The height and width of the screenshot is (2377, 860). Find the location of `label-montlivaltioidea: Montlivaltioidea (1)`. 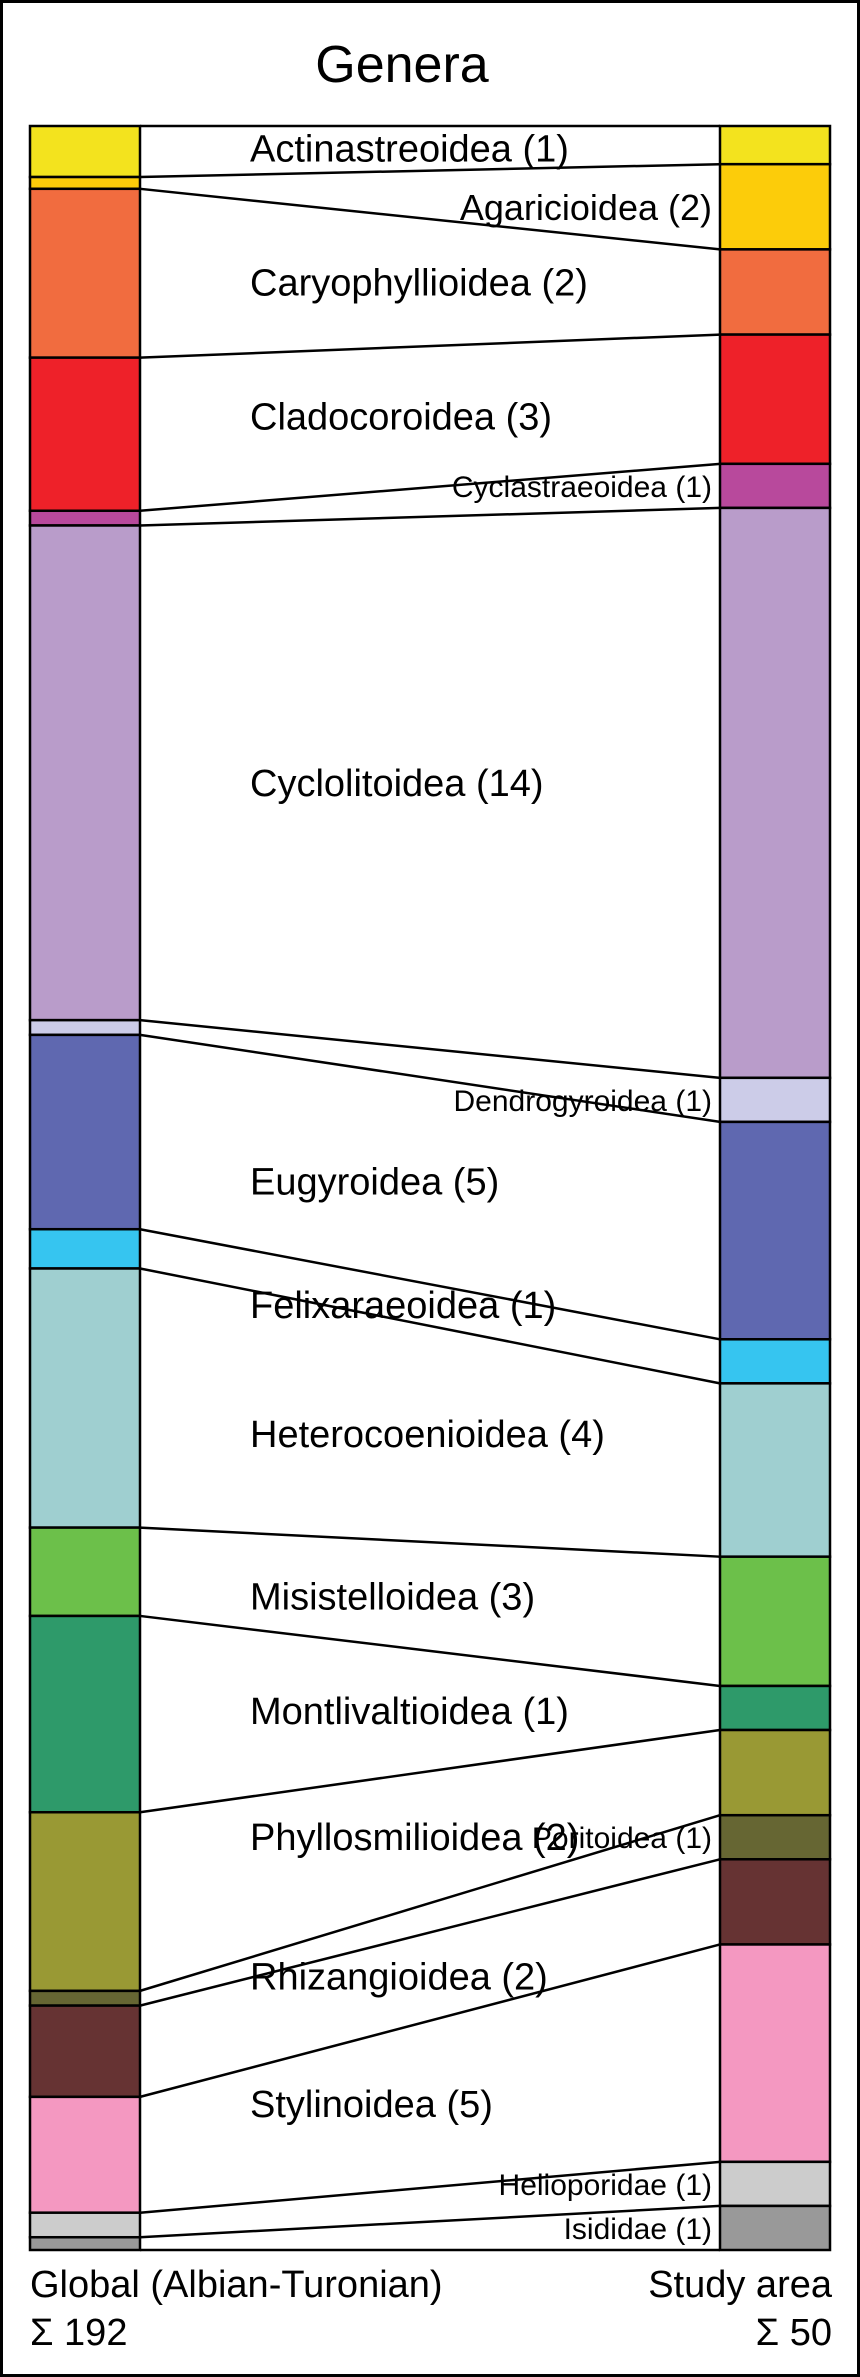

label-montlivaltioidea: Montlivaltioidea (1) is located at coordinates (409, 1712).